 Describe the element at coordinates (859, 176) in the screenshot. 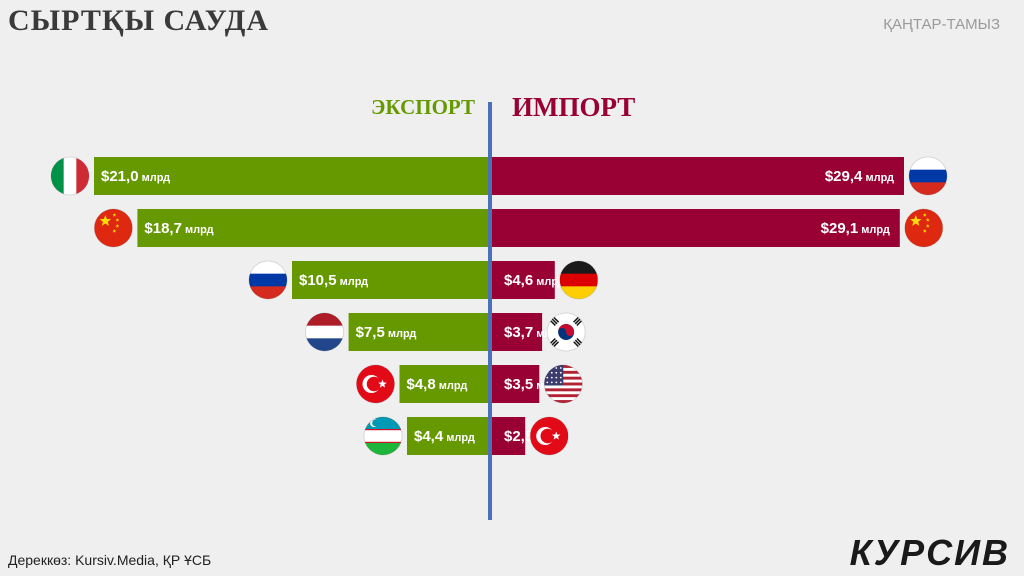

I see `import-value-label: $29,4 млрд` at that location.